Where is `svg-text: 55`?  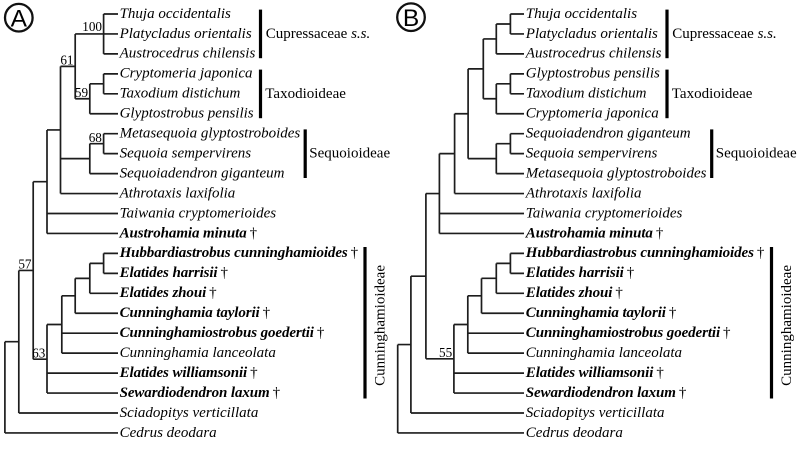
svg-text: 55 is located at coordinates (446, 352).